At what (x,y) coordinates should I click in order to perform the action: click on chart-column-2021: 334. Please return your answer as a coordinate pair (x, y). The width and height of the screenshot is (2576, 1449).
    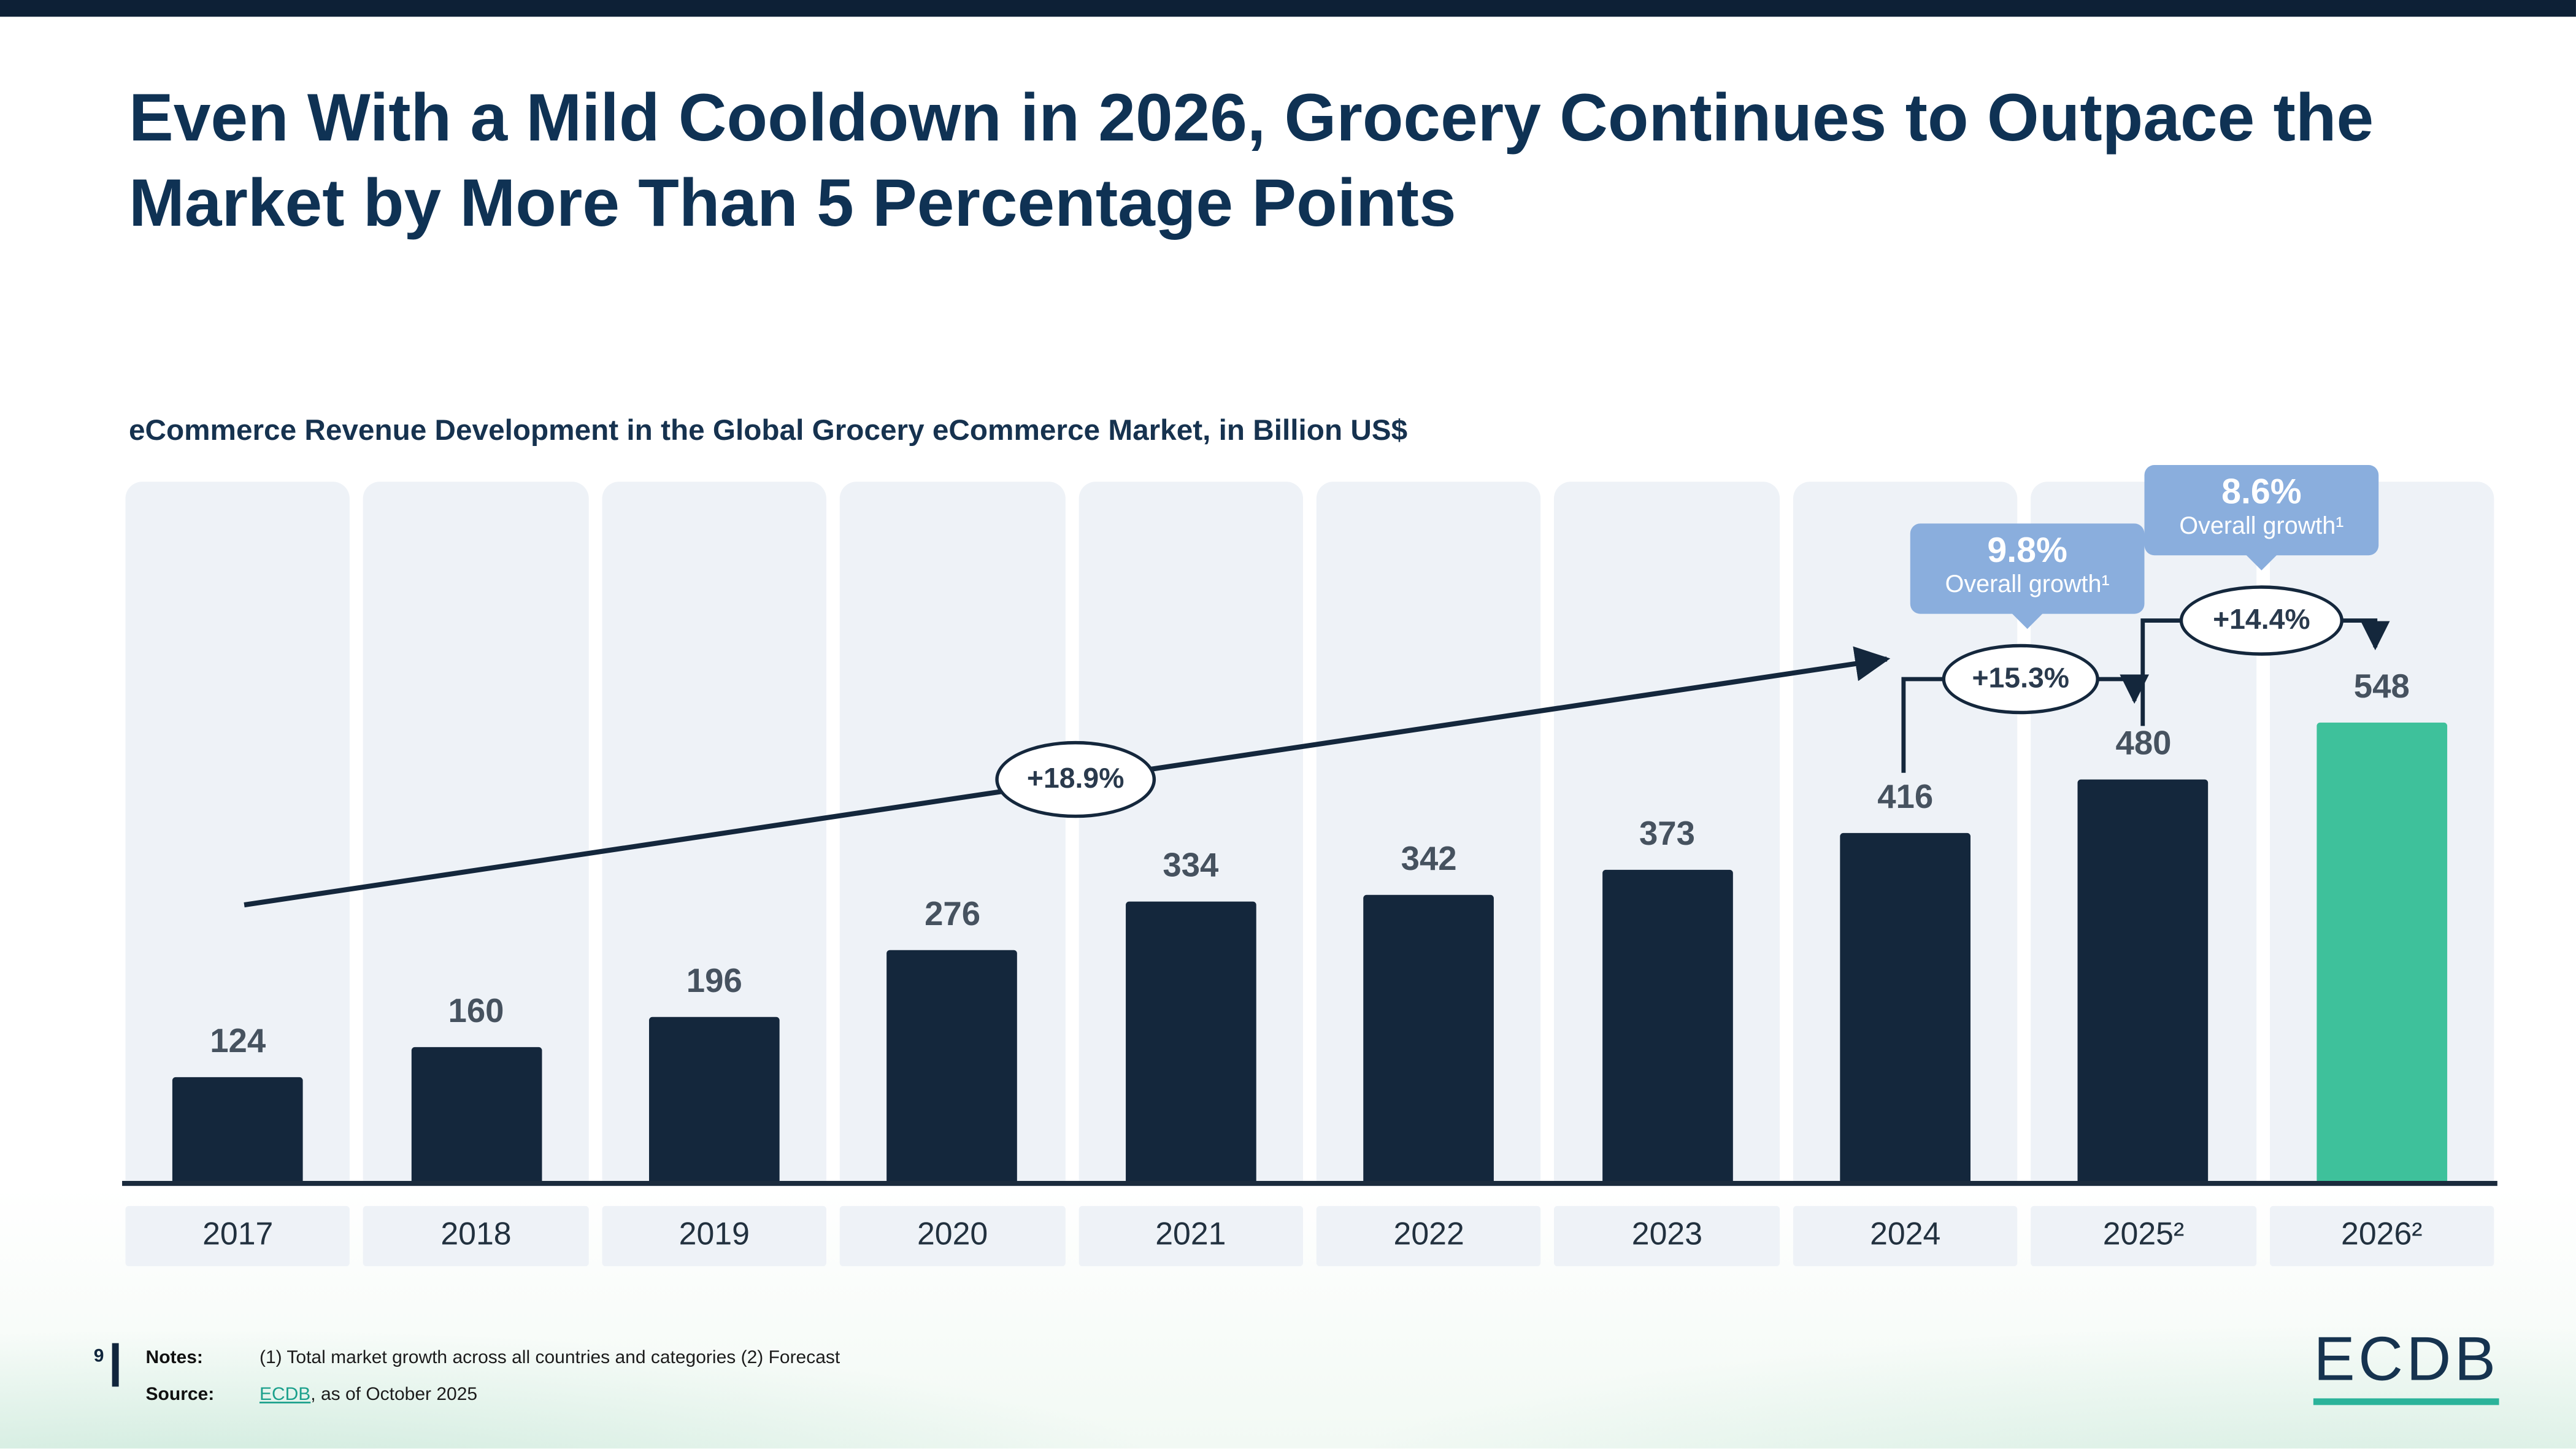
    Looking at the image, I should click on (1191, 831).